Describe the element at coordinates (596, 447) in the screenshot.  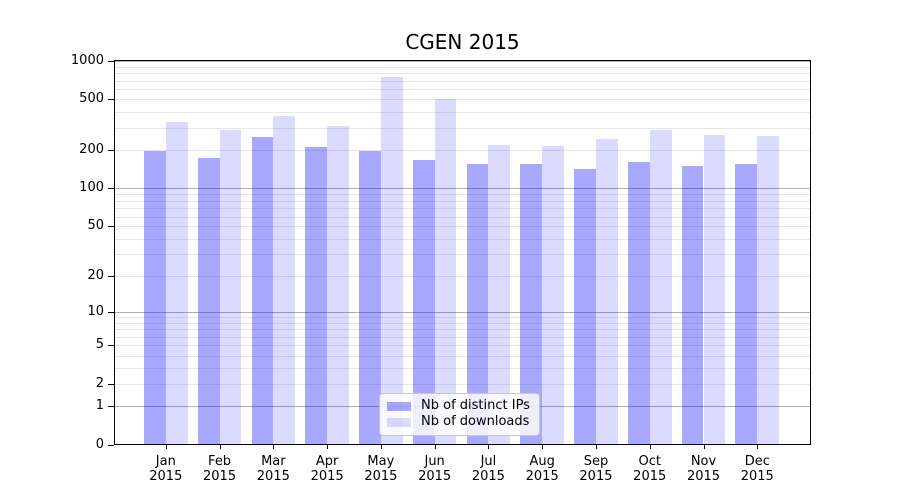
I see `xtick-mark-sep` at that location.